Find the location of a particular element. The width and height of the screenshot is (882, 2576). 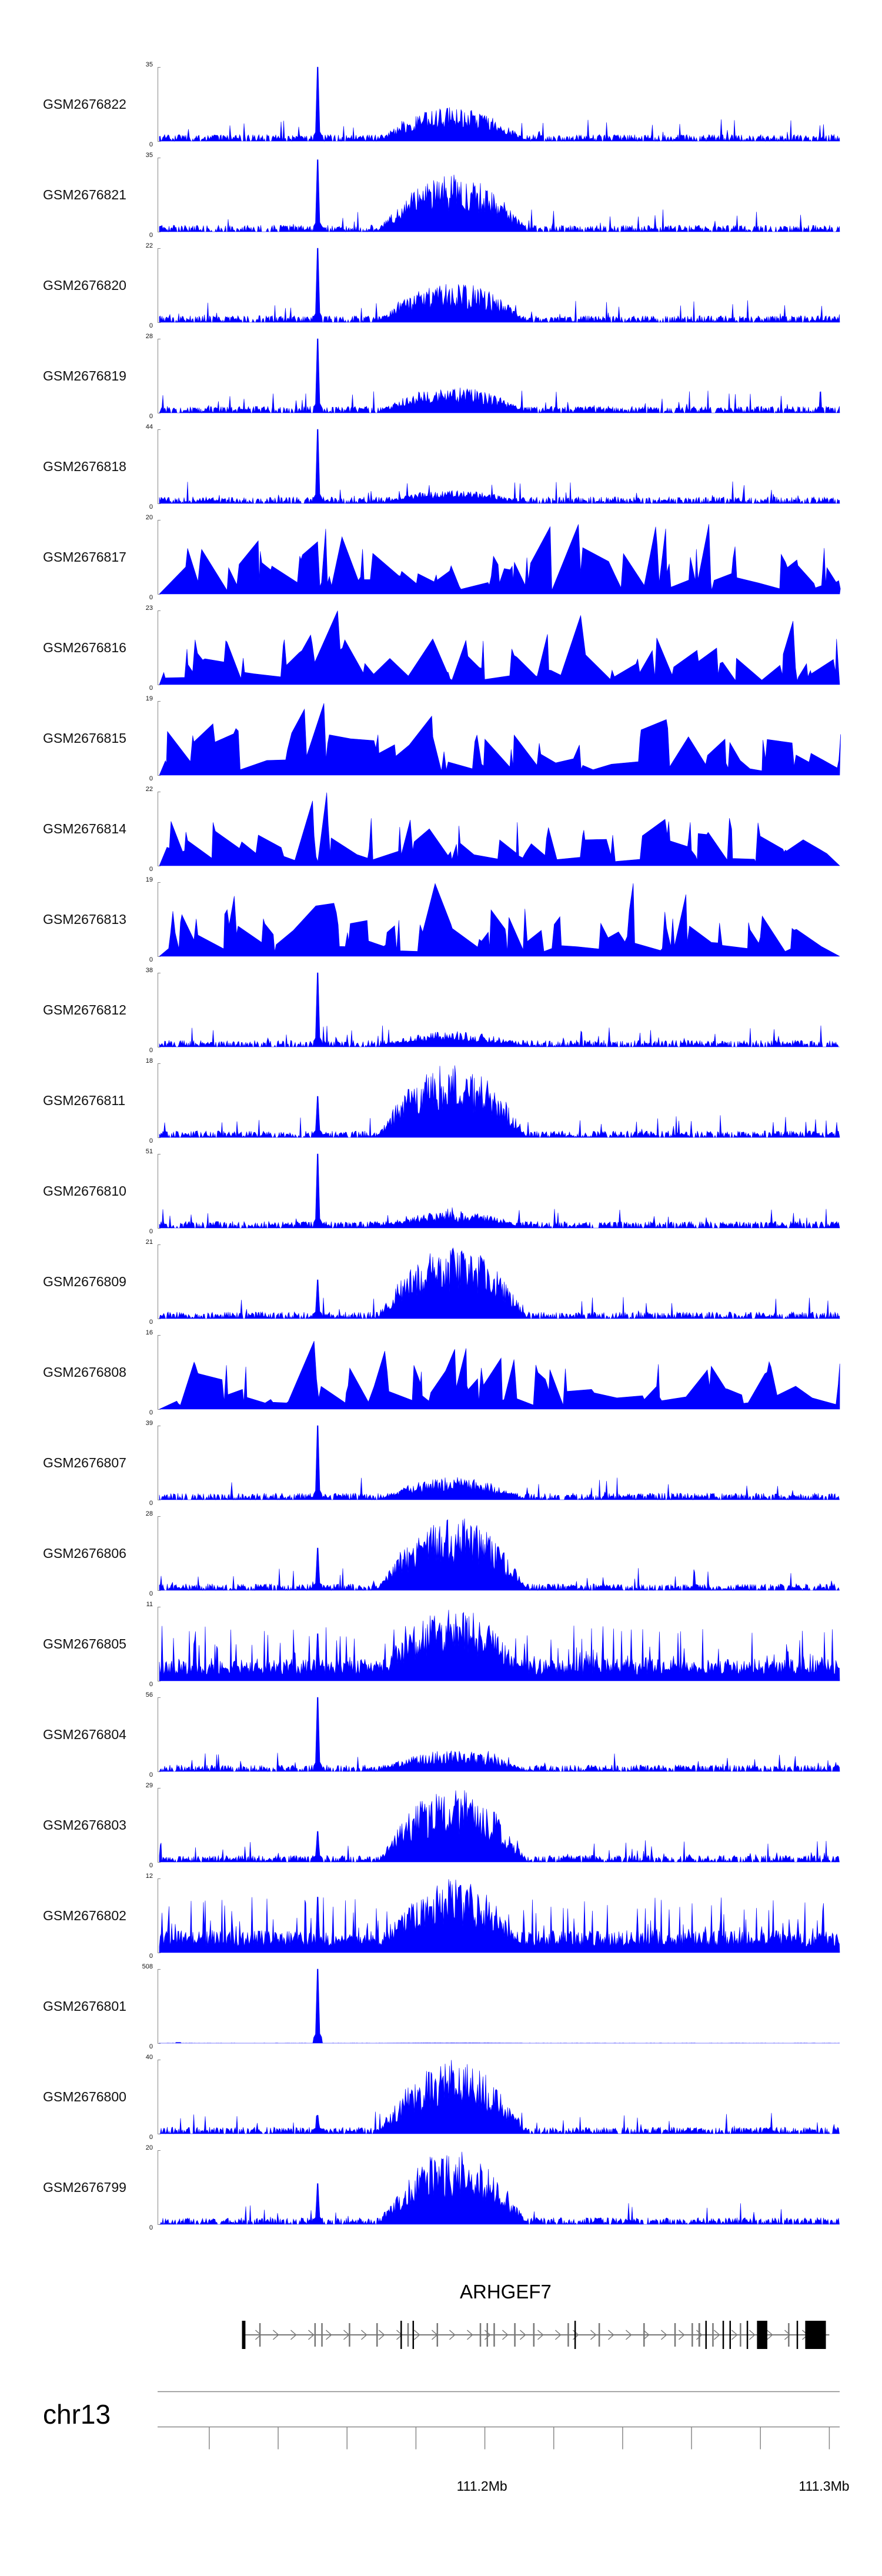

track-ymax-label: 21 is located at coordinates (149, 1242).